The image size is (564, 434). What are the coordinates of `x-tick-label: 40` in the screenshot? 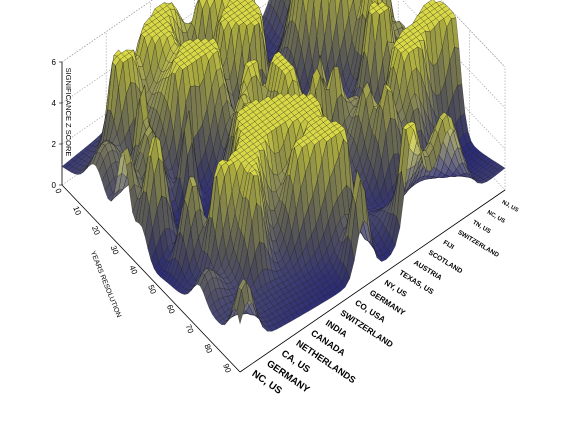 It's located at (133, 270).